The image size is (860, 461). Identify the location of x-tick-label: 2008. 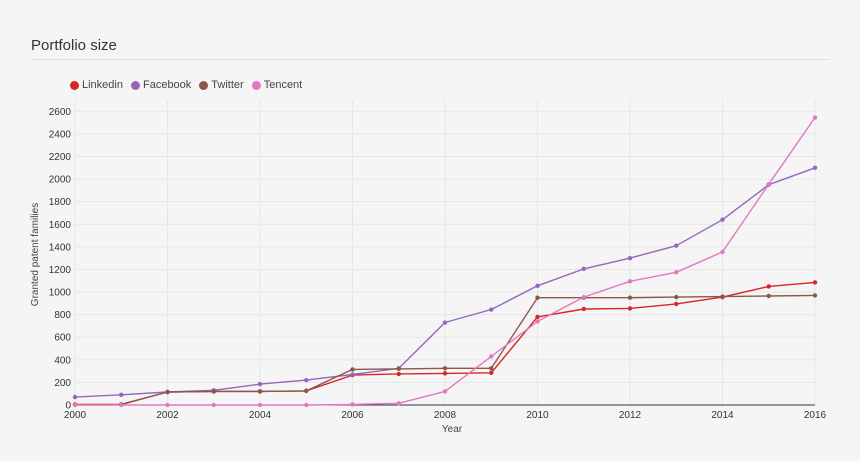
(445, 415).